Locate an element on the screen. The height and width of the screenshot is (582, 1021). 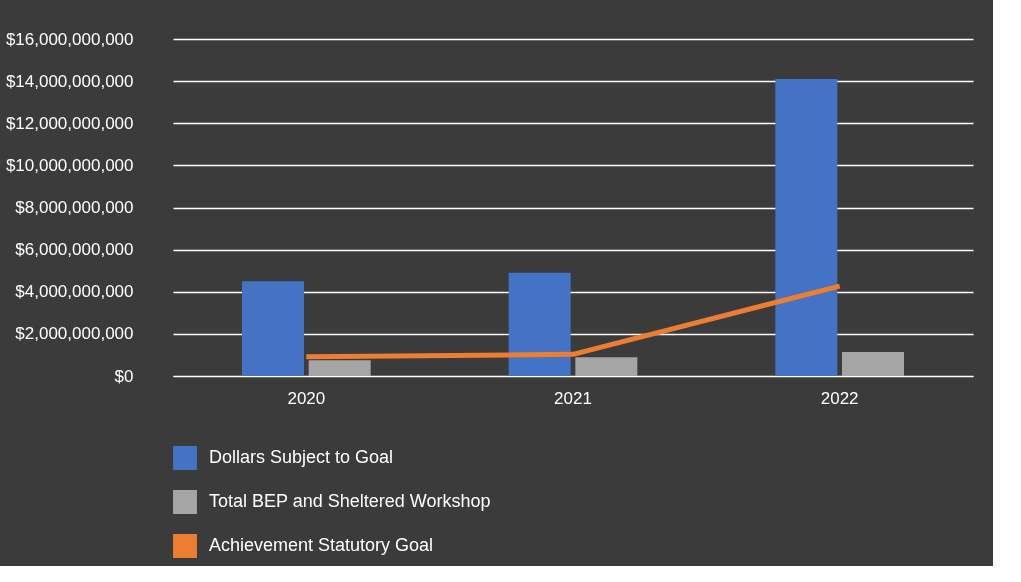
x-tick-label: 2020 is located at coordinates (306, 398).